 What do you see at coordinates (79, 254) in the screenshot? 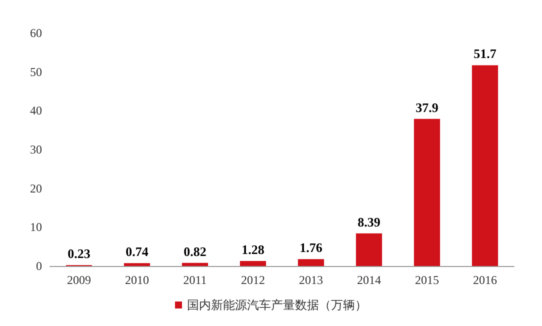
I see `data-label: 0.23` at bounding box center [79, 254].